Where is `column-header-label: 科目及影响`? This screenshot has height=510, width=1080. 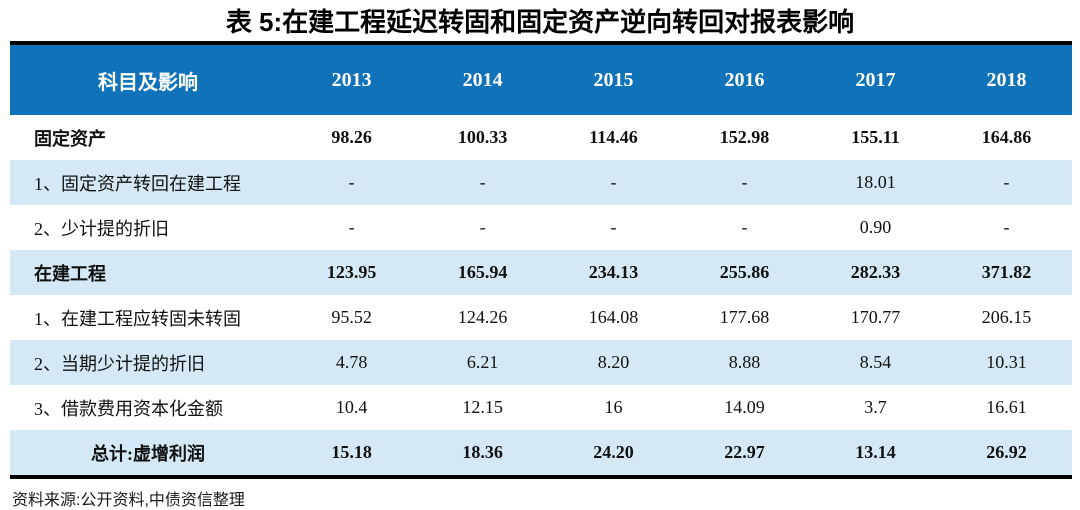 column-header-label: 科目及影响 is located at coordinates (148, 79).